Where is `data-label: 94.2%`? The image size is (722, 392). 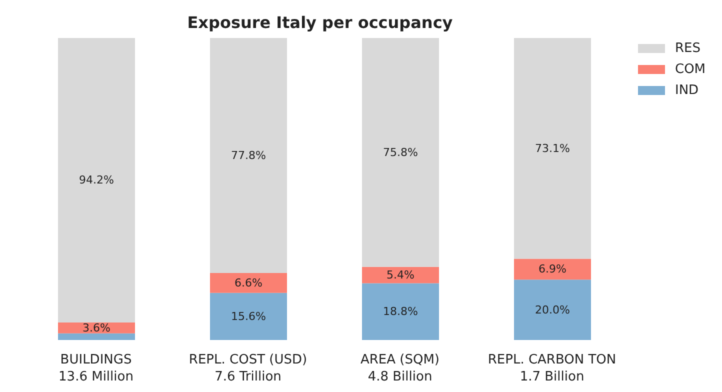
data-label: 94.2% is located at coordinates (96, 180).